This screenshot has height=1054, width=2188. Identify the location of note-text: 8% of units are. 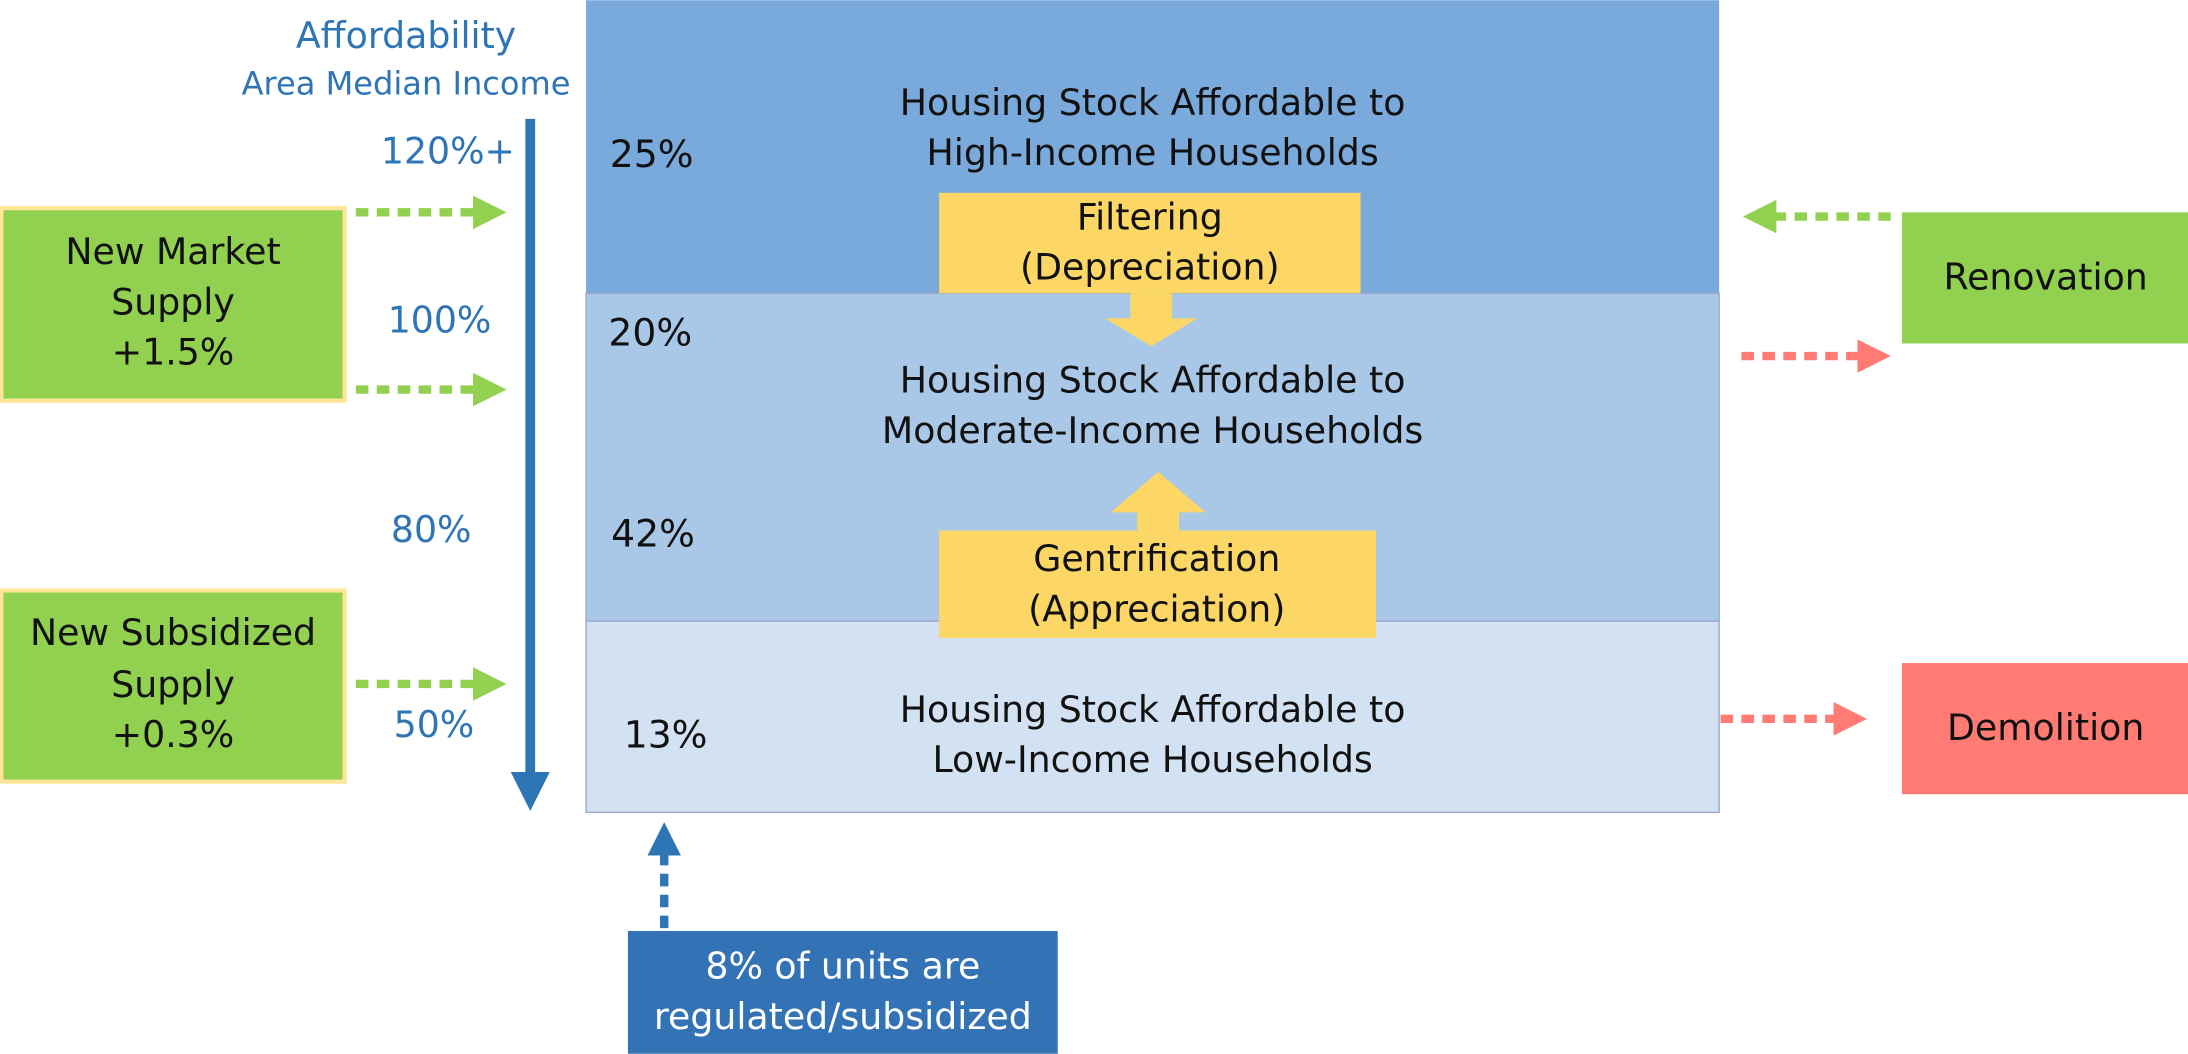
(842, 966).